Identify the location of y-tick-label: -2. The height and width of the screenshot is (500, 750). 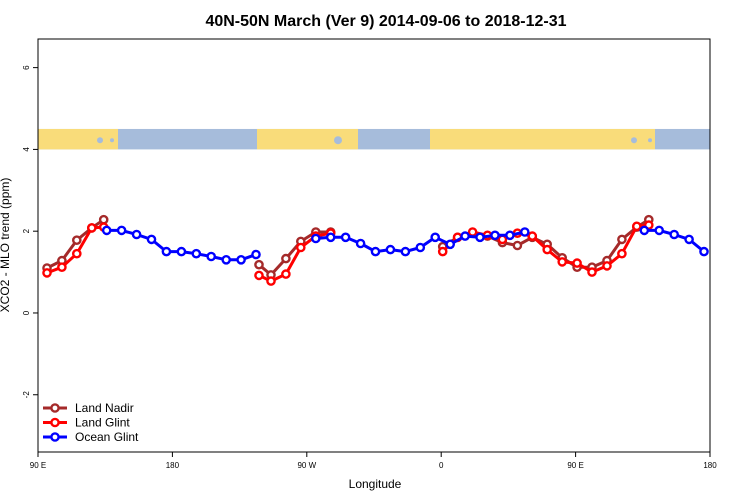
(26, 395).